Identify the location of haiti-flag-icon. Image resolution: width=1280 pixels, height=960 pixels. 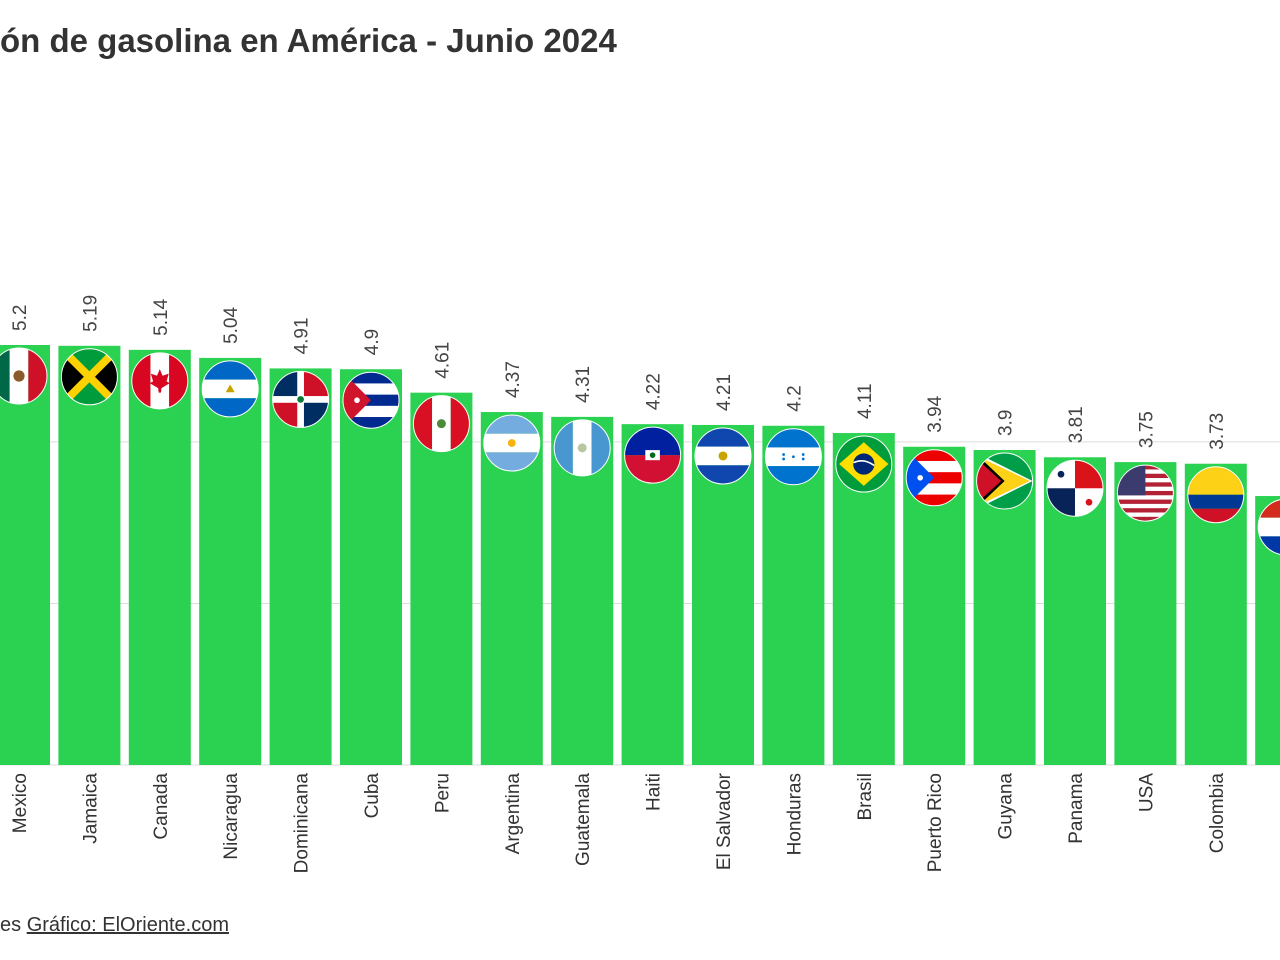
(653, 455).